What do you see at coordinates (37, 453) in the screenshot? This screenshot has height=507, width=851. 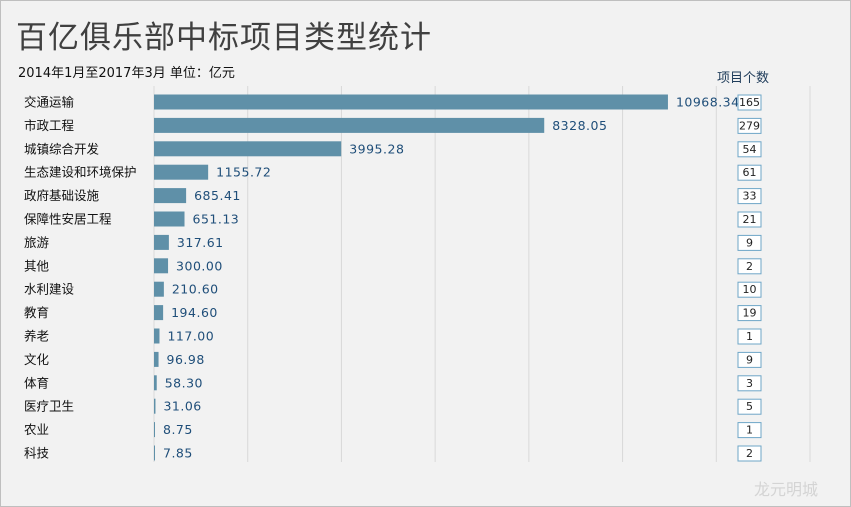 I see `category-label: 科技` at bounding box center [37, 453].